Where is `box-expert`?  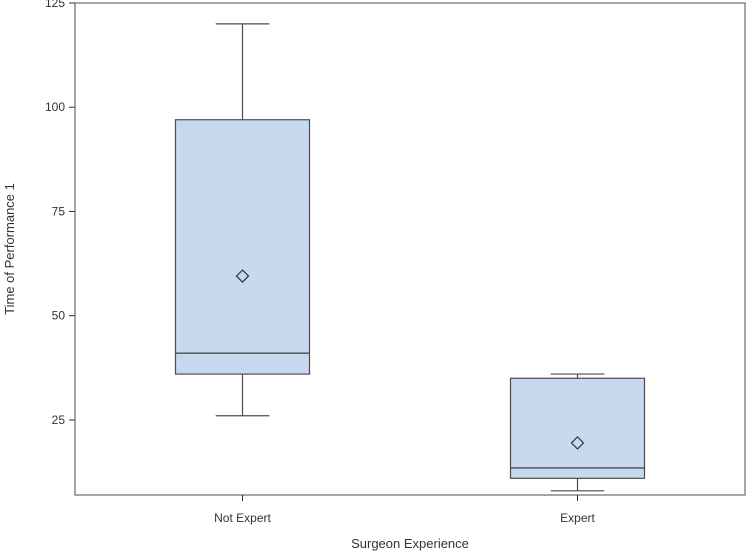 box-expert is located at coordinates (577, 432).